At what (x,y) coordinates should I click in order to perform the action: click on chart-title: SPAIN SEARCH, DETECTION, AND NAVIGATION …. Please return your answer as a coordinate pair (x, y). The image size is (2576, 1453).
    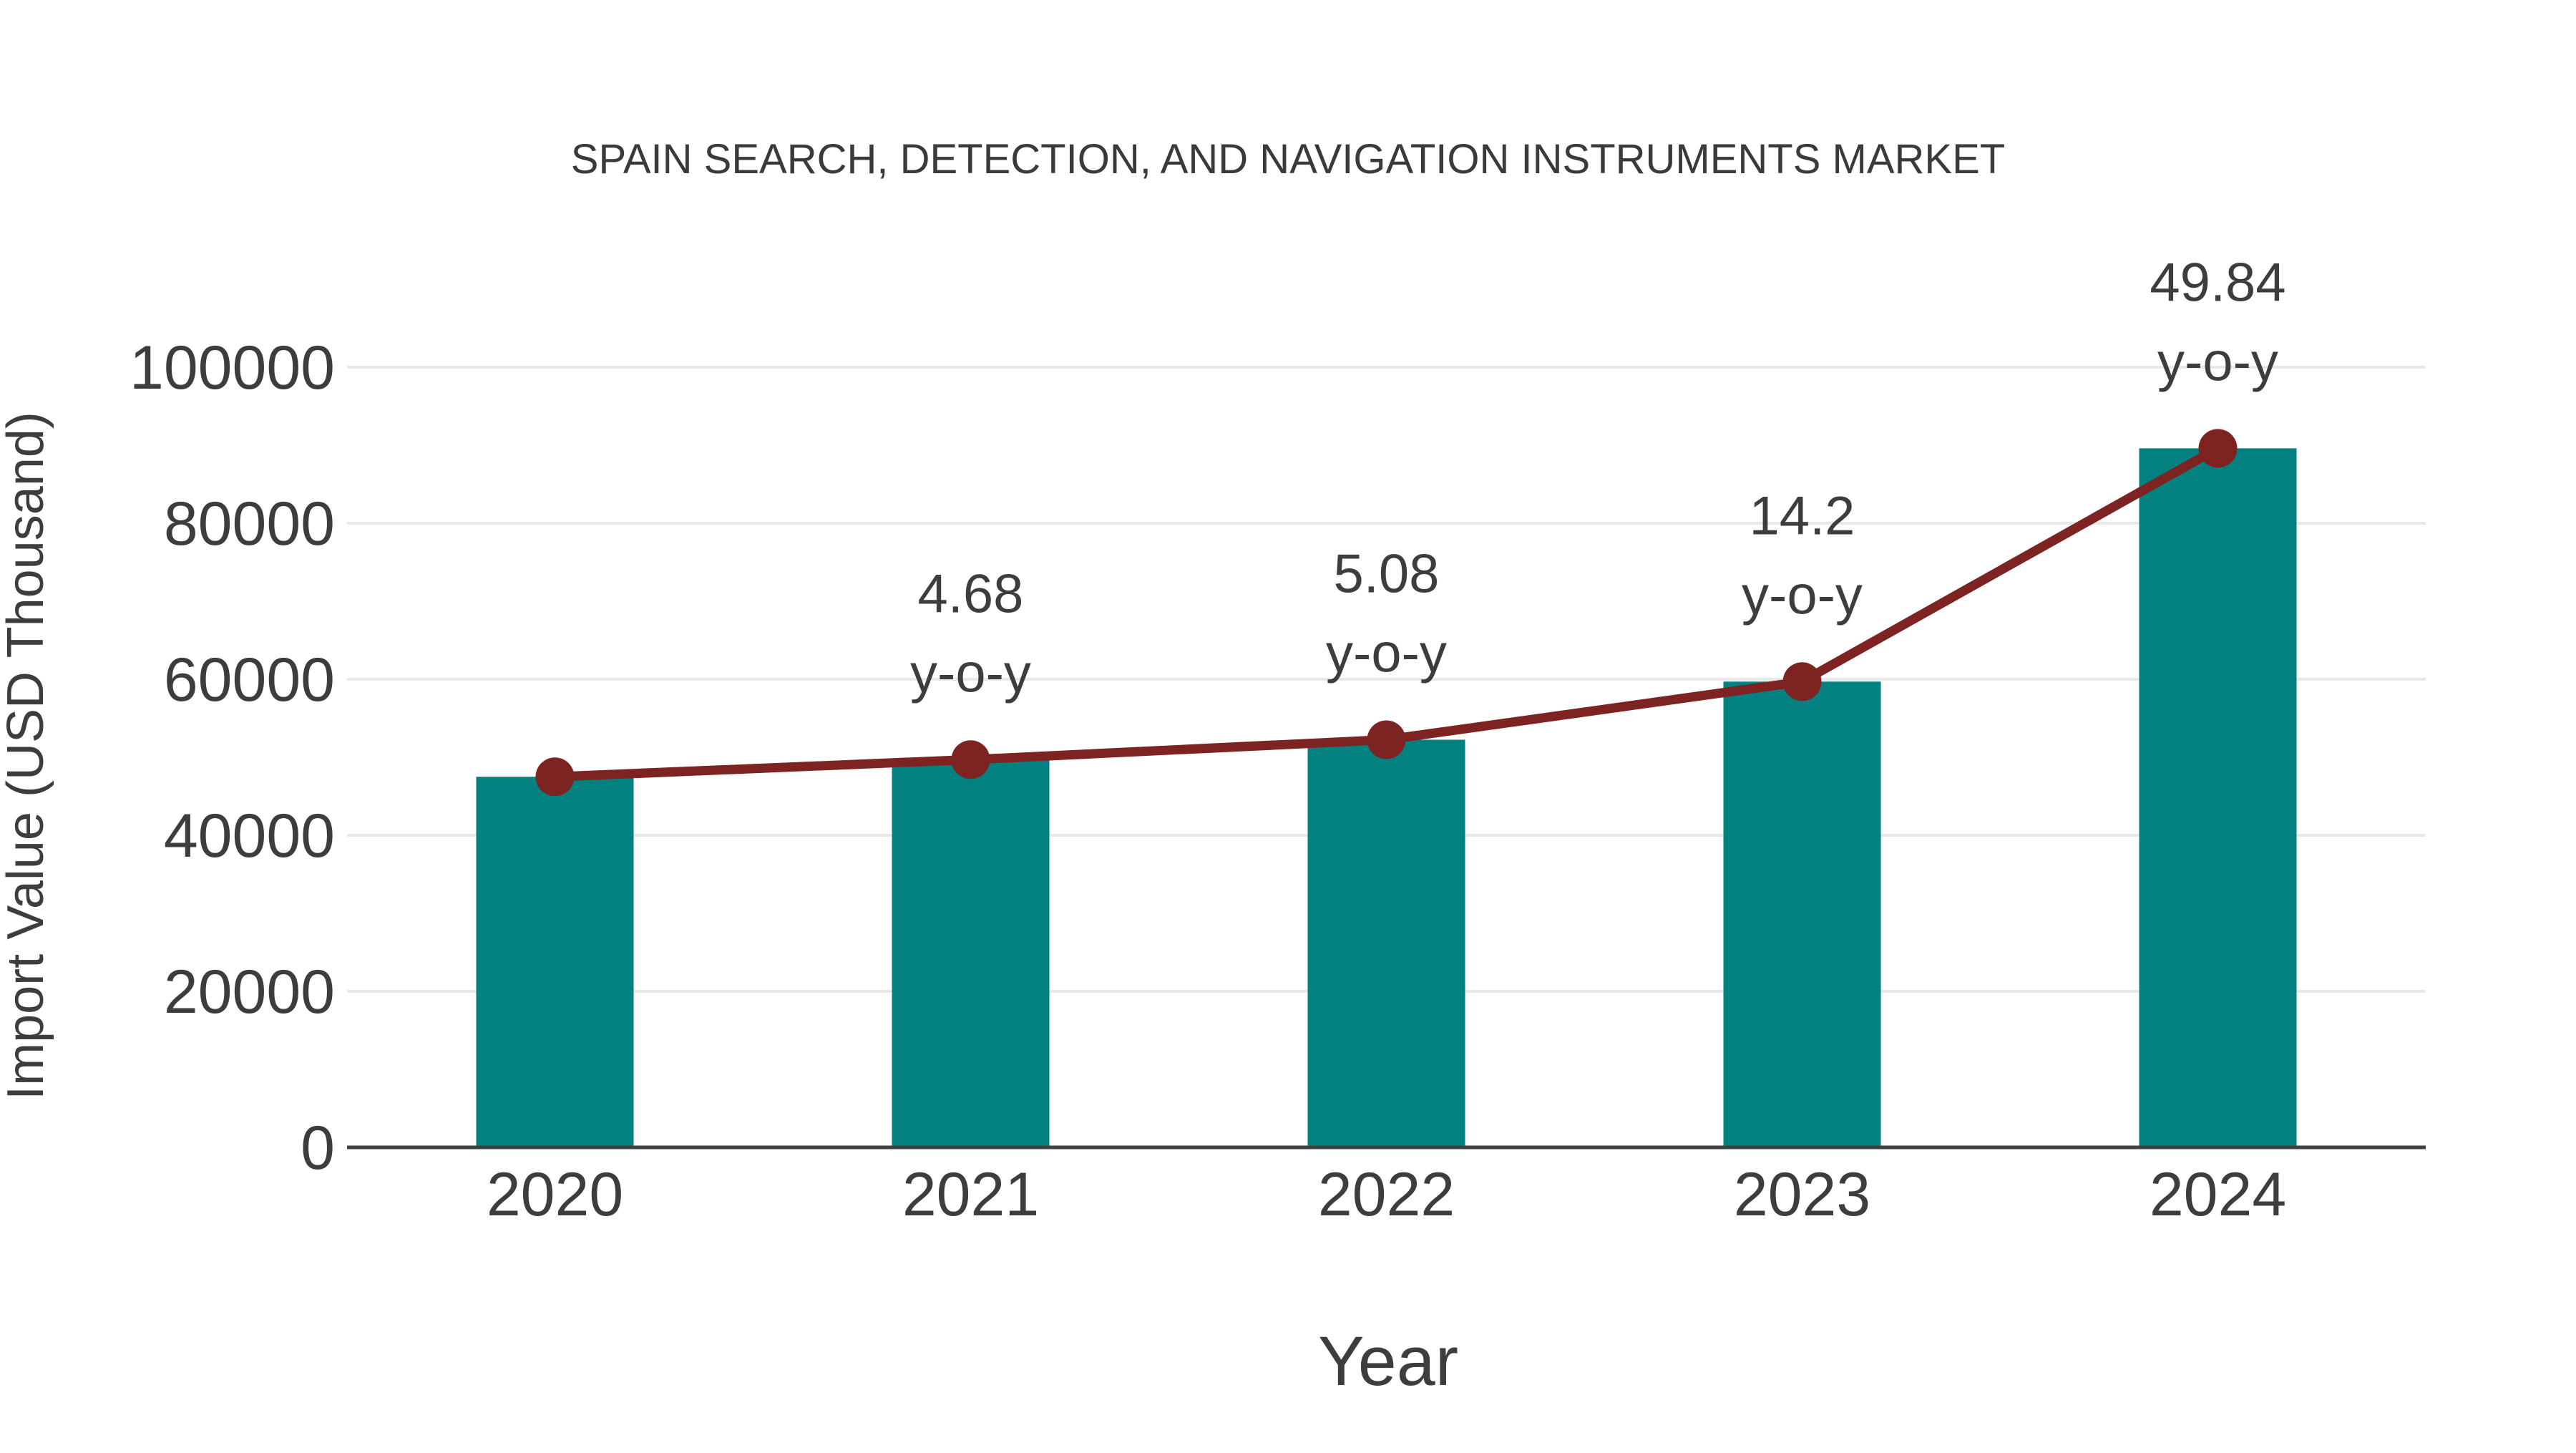
    Looking at the image, I should click on (1288, 159).